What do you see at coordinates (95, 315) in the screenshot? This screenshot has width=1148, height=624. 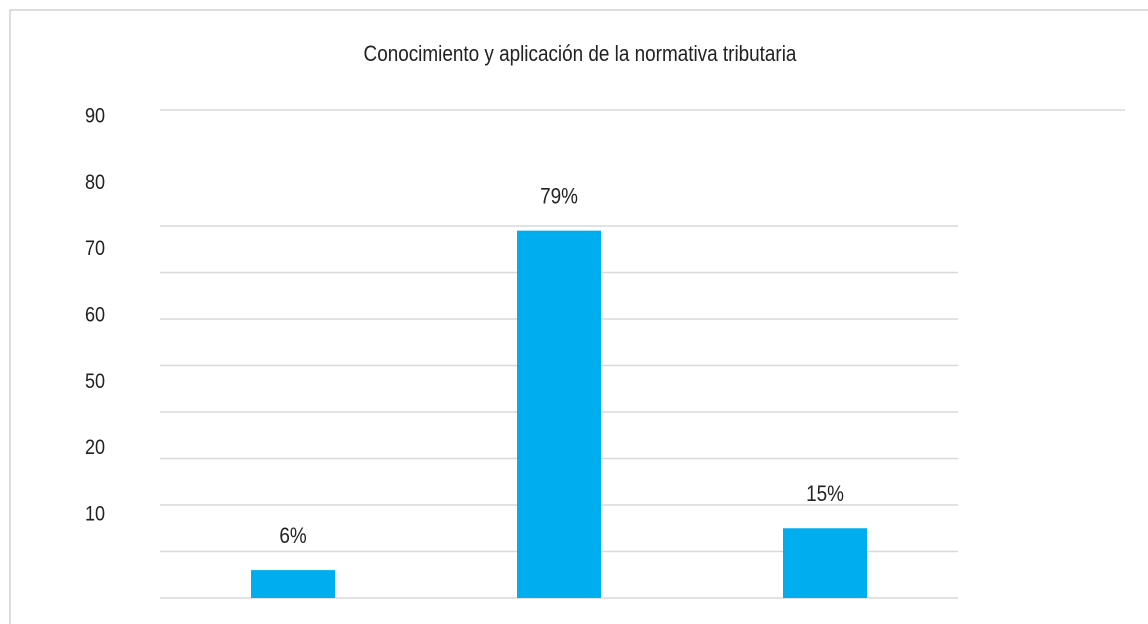 I see `y-tick-label: 60` at bounding box center [95, 315].